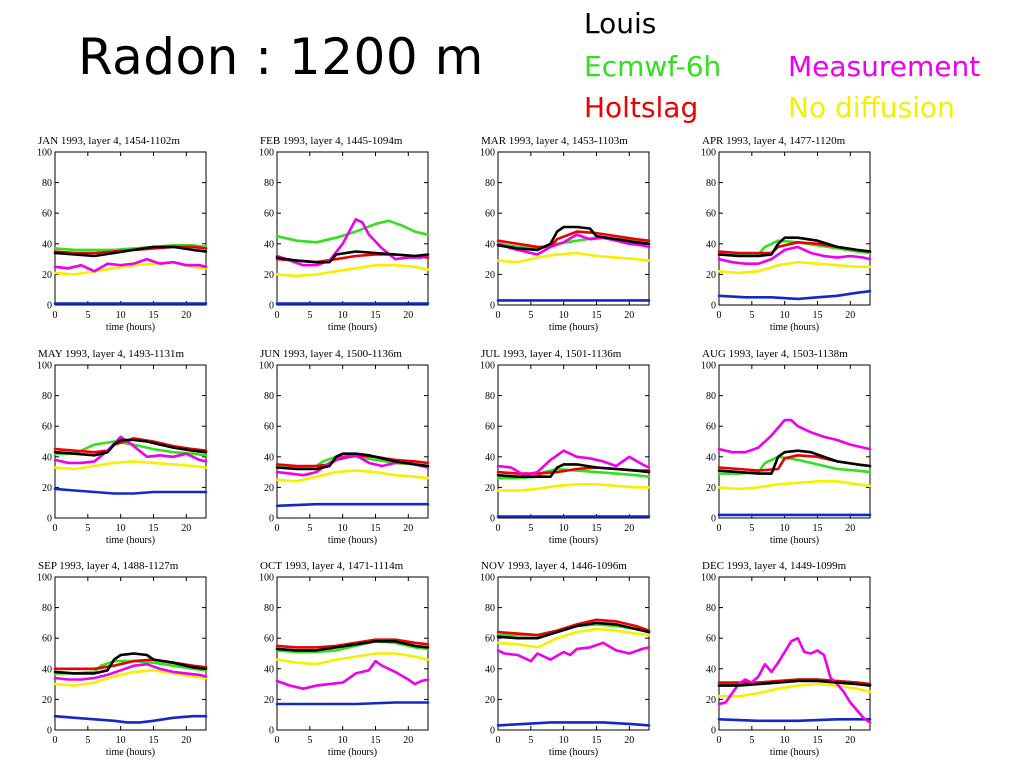 Image resolution: width=1024 pixels, height=768 pixels. I want to click on chart-title: SEP 1993, layer 4, 1488-1127m, so click(108, 566).